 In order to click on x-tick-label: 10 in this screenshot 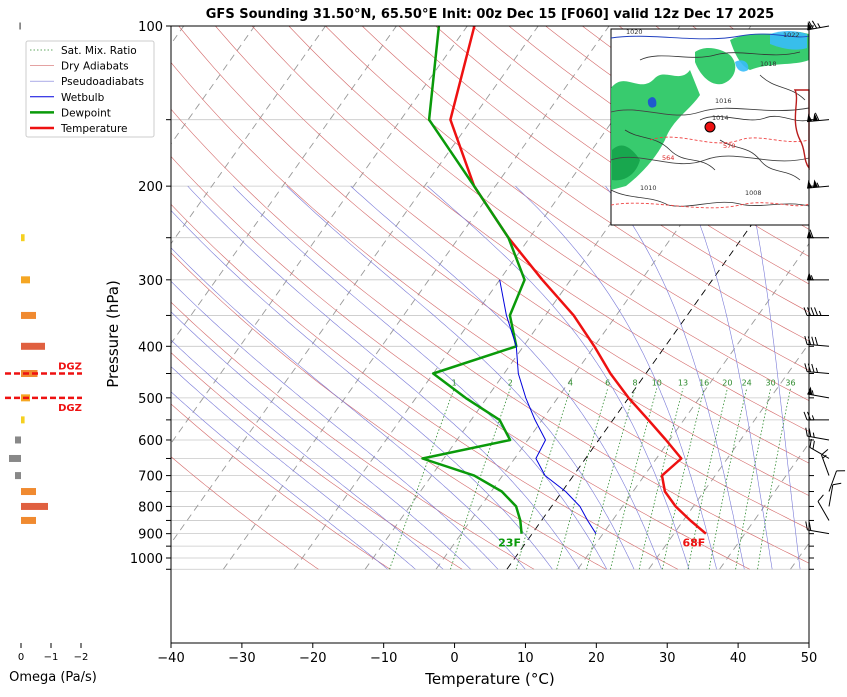, I will do `click(525, 658)`.